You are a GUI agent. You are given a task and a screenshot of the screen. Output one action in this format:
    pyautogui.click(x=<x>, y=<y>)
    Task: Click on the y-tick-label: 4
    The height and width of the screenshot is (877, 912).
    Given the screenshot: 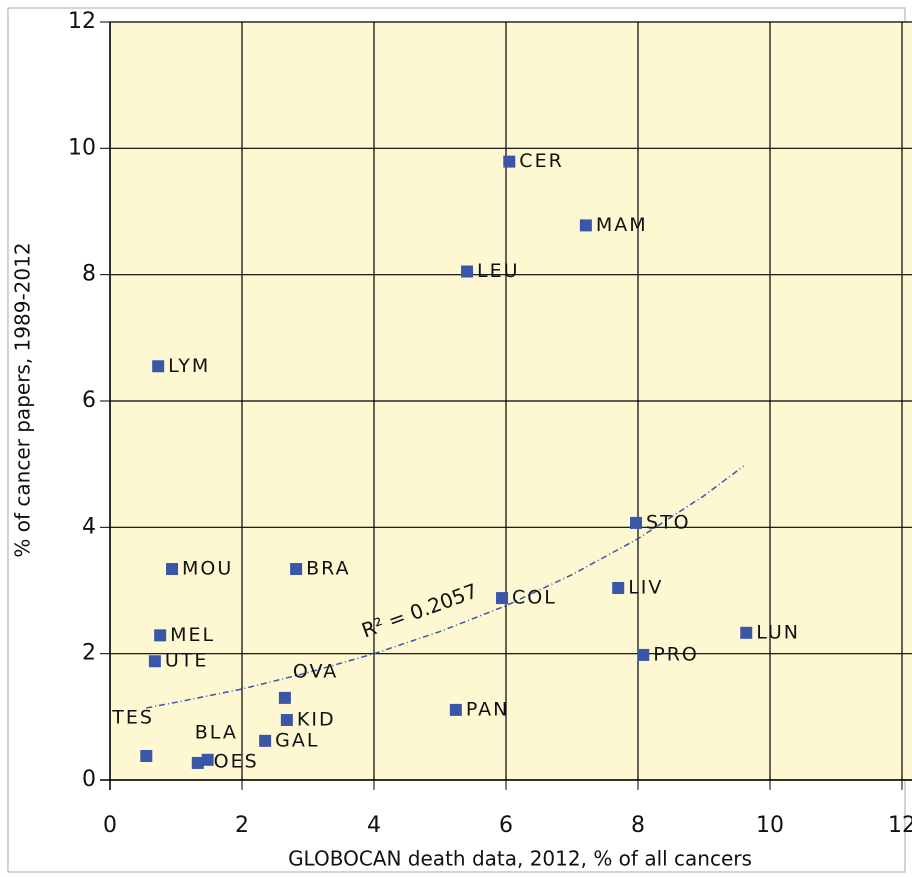 What is the action you would take?
    pyautogui.click(x=89, y=526)
    